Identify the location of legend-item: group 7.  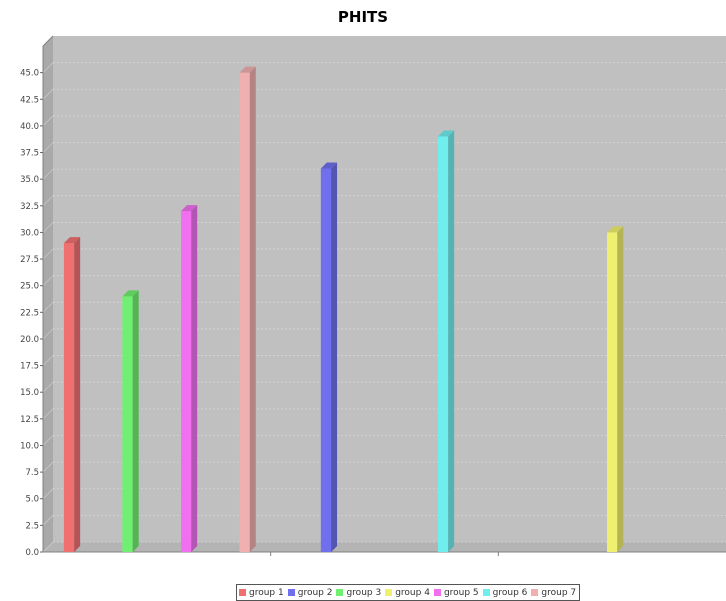
(553, 593).